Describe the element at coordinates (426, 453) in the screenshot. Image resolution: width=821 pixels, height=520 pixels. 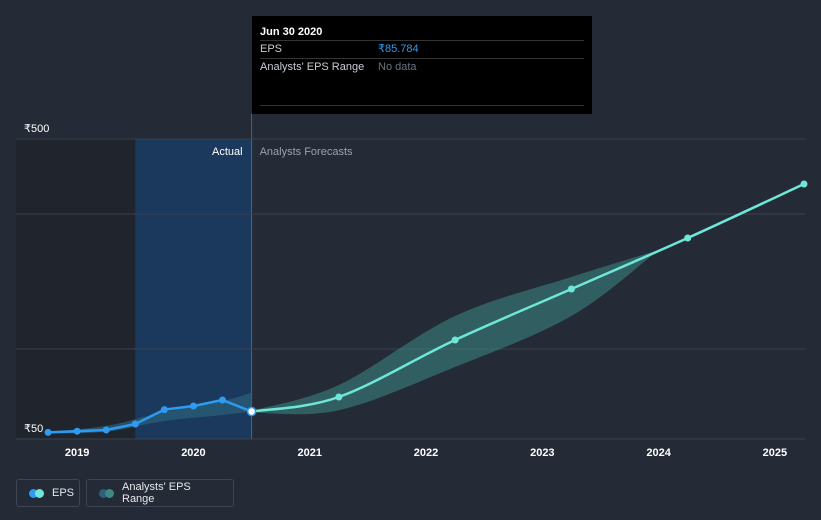
I see `x-tick-label-3: 2022` at that location.